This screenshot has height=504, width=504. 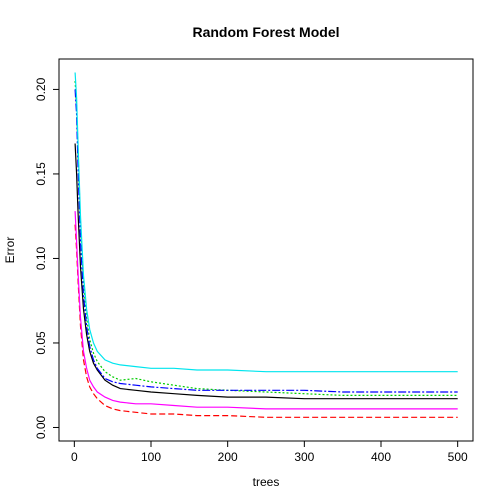 I want to click on y-tick-label: 0.15, so click(x=41, y=174).